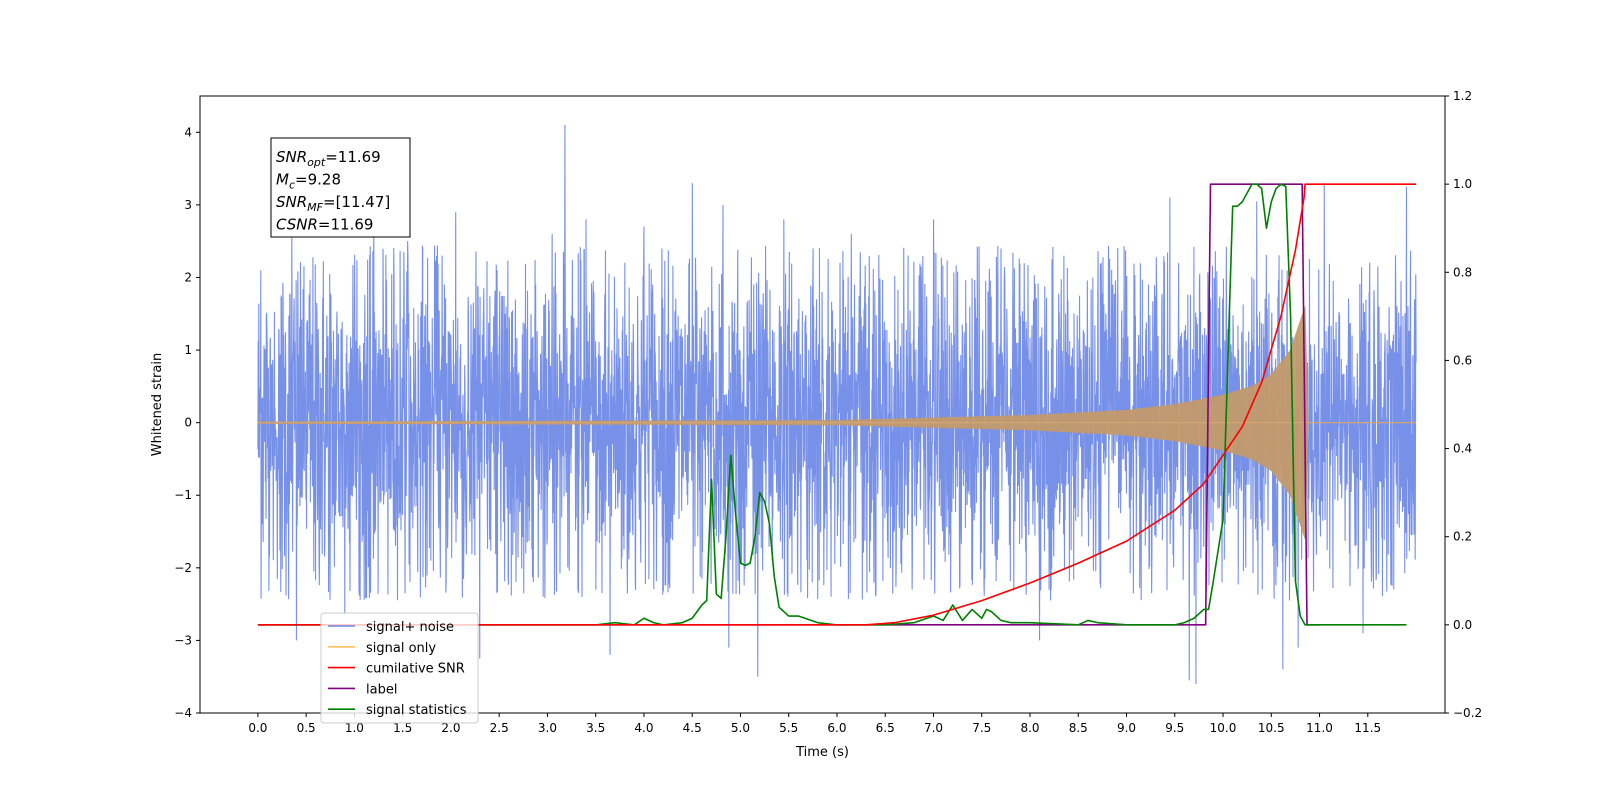 The image size is (1600, 804). What do you see at coordinates (885, 728) in the screenshot?
I see `x-tick-label: 6.5` at bounding box center [885, 728].